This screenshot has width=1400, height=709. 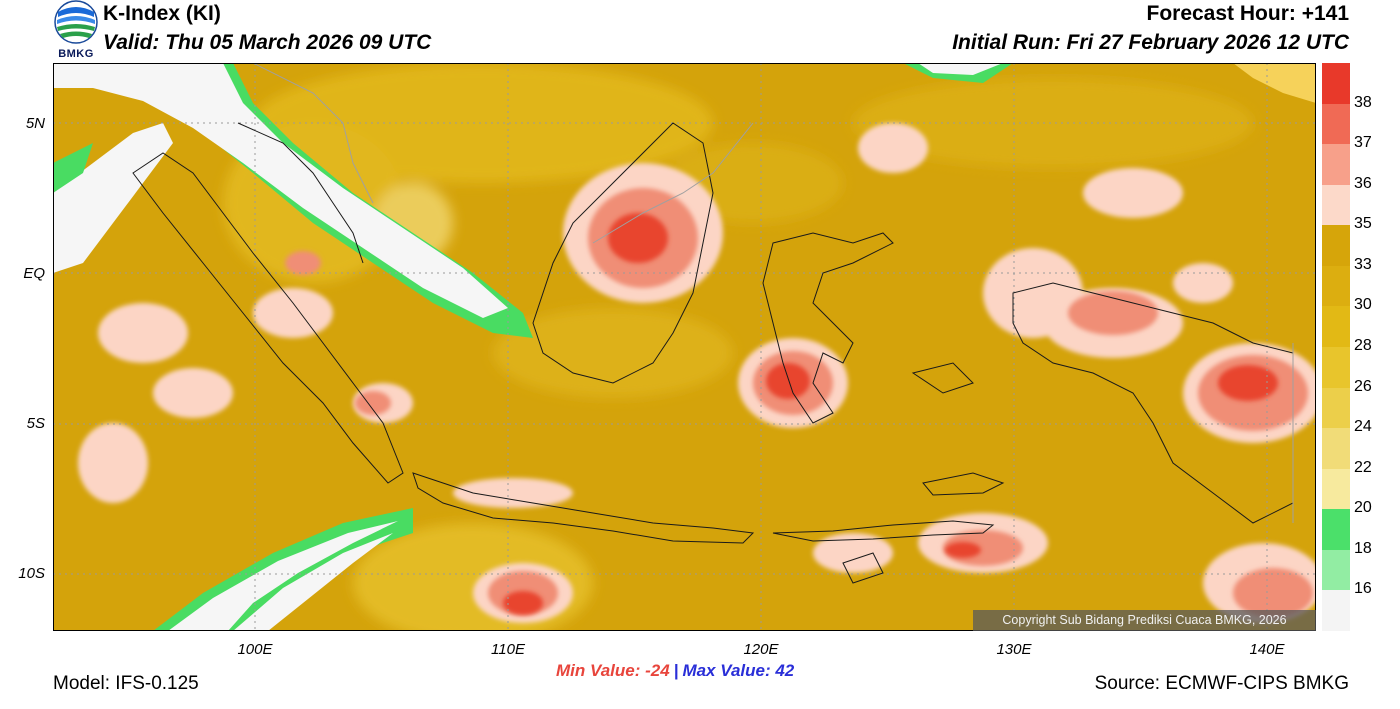 What do you see at coordinates (1363, 264) in the screenshot?
I see `colorbar-label: 33` at bounding box center [1363, 264].